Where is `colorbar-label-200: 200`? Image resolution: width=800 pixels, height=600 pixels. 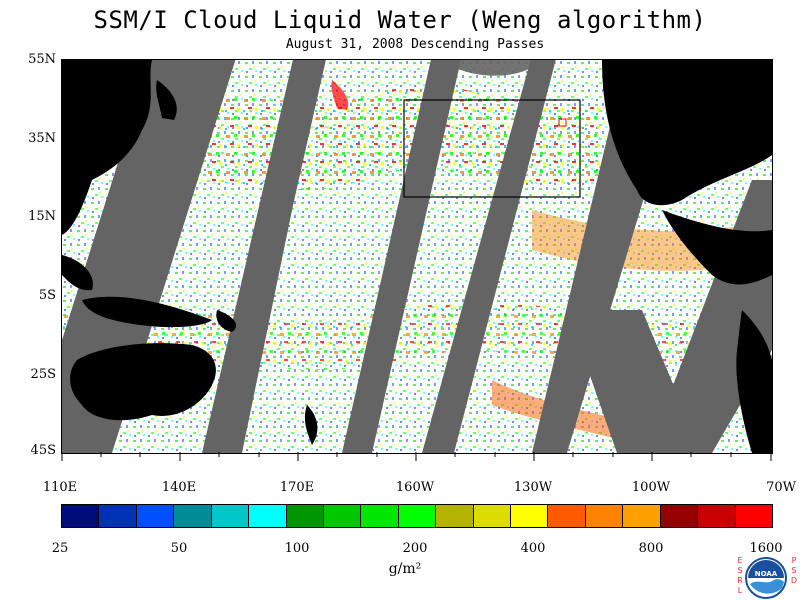
colorbar-label-200: 200 is located at coordinates (415, 548).